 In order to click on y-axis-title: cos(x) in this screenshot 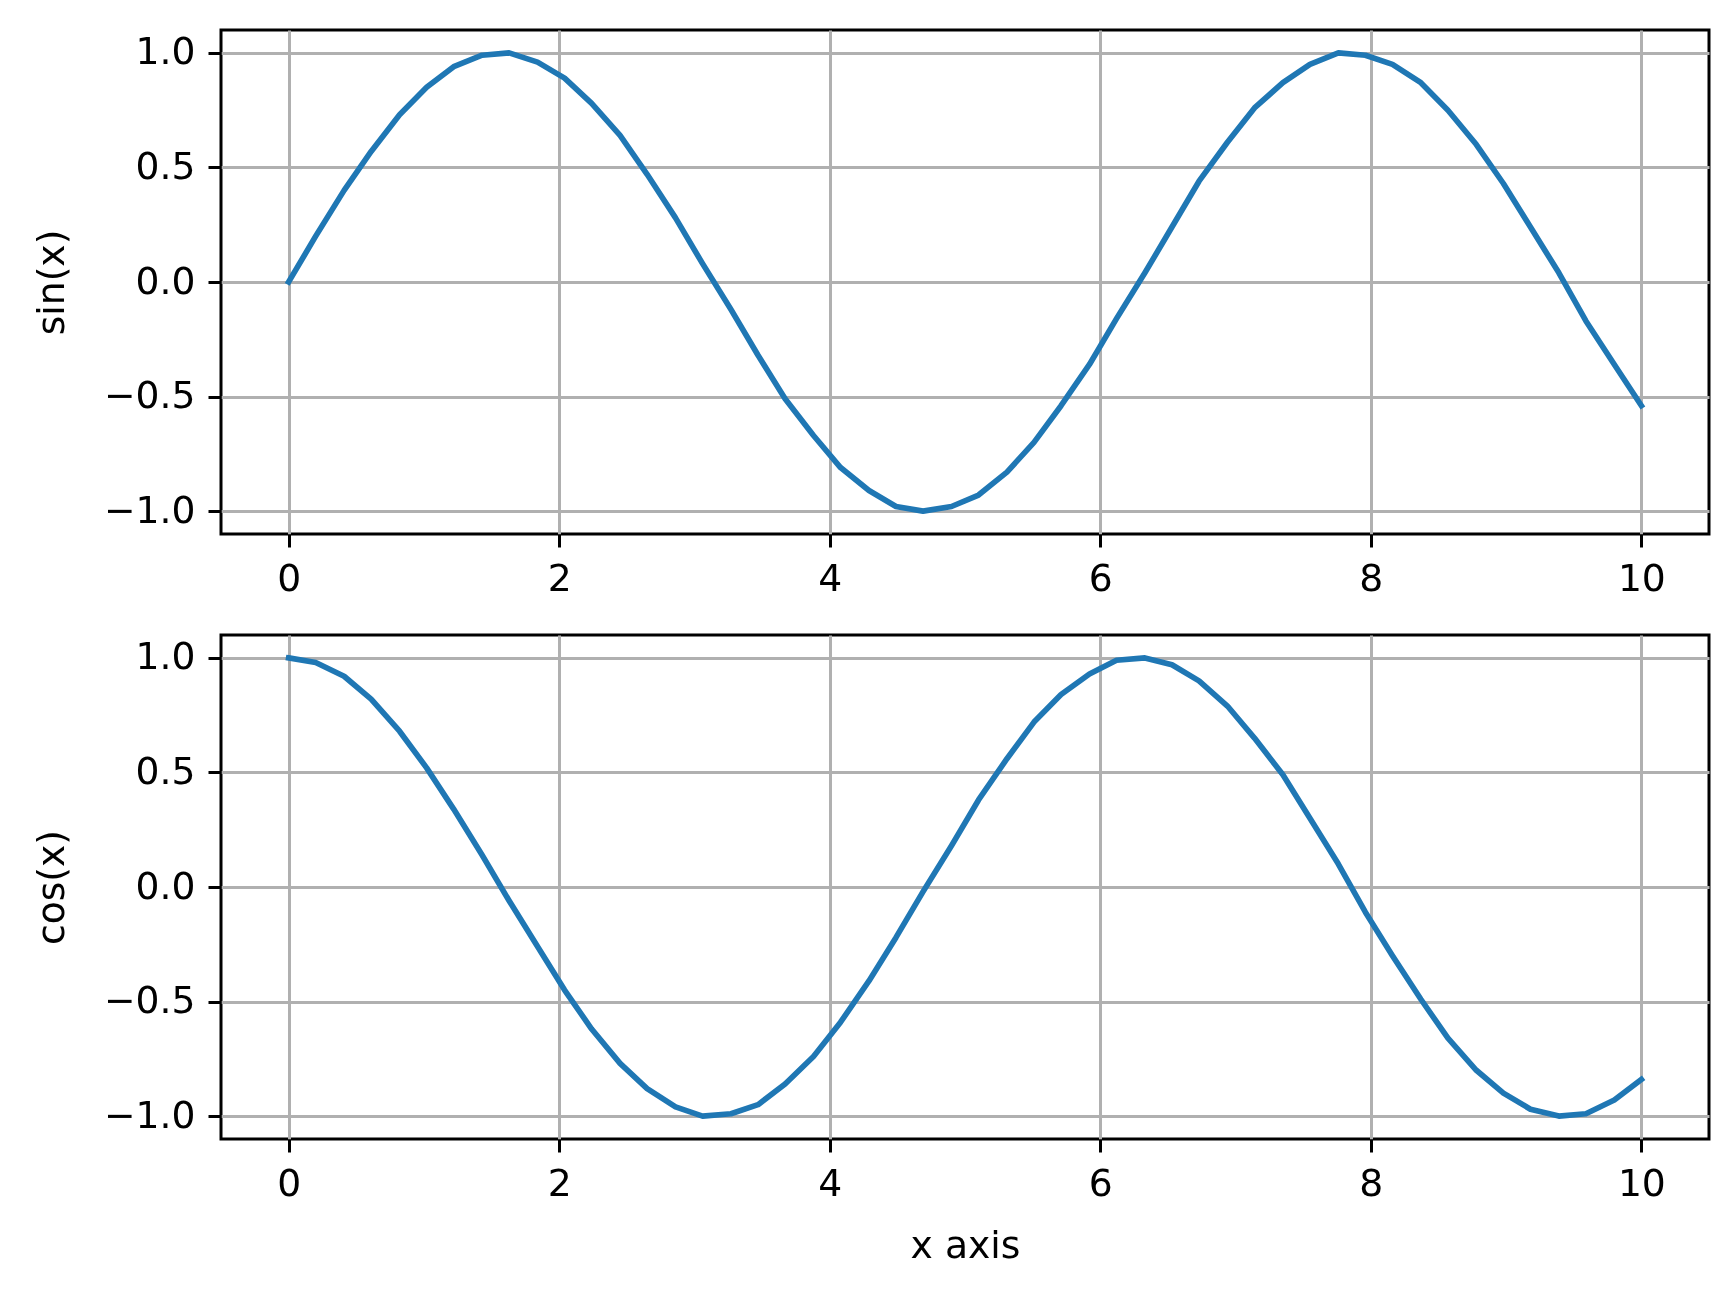, I will do `click(50, 887)`.